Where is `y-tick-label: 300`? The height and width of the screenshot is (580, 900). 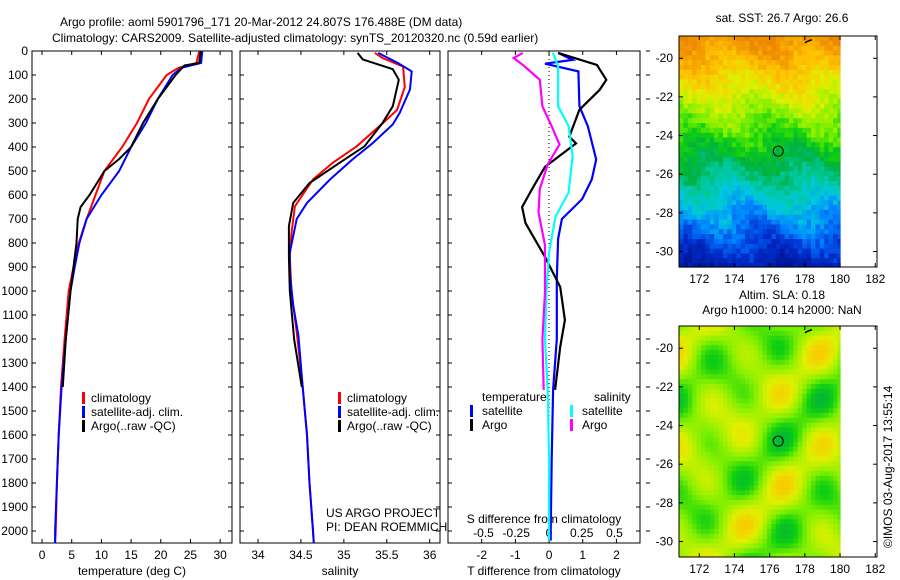 y-tick-label: 300 is located at coordinates (18, 123).